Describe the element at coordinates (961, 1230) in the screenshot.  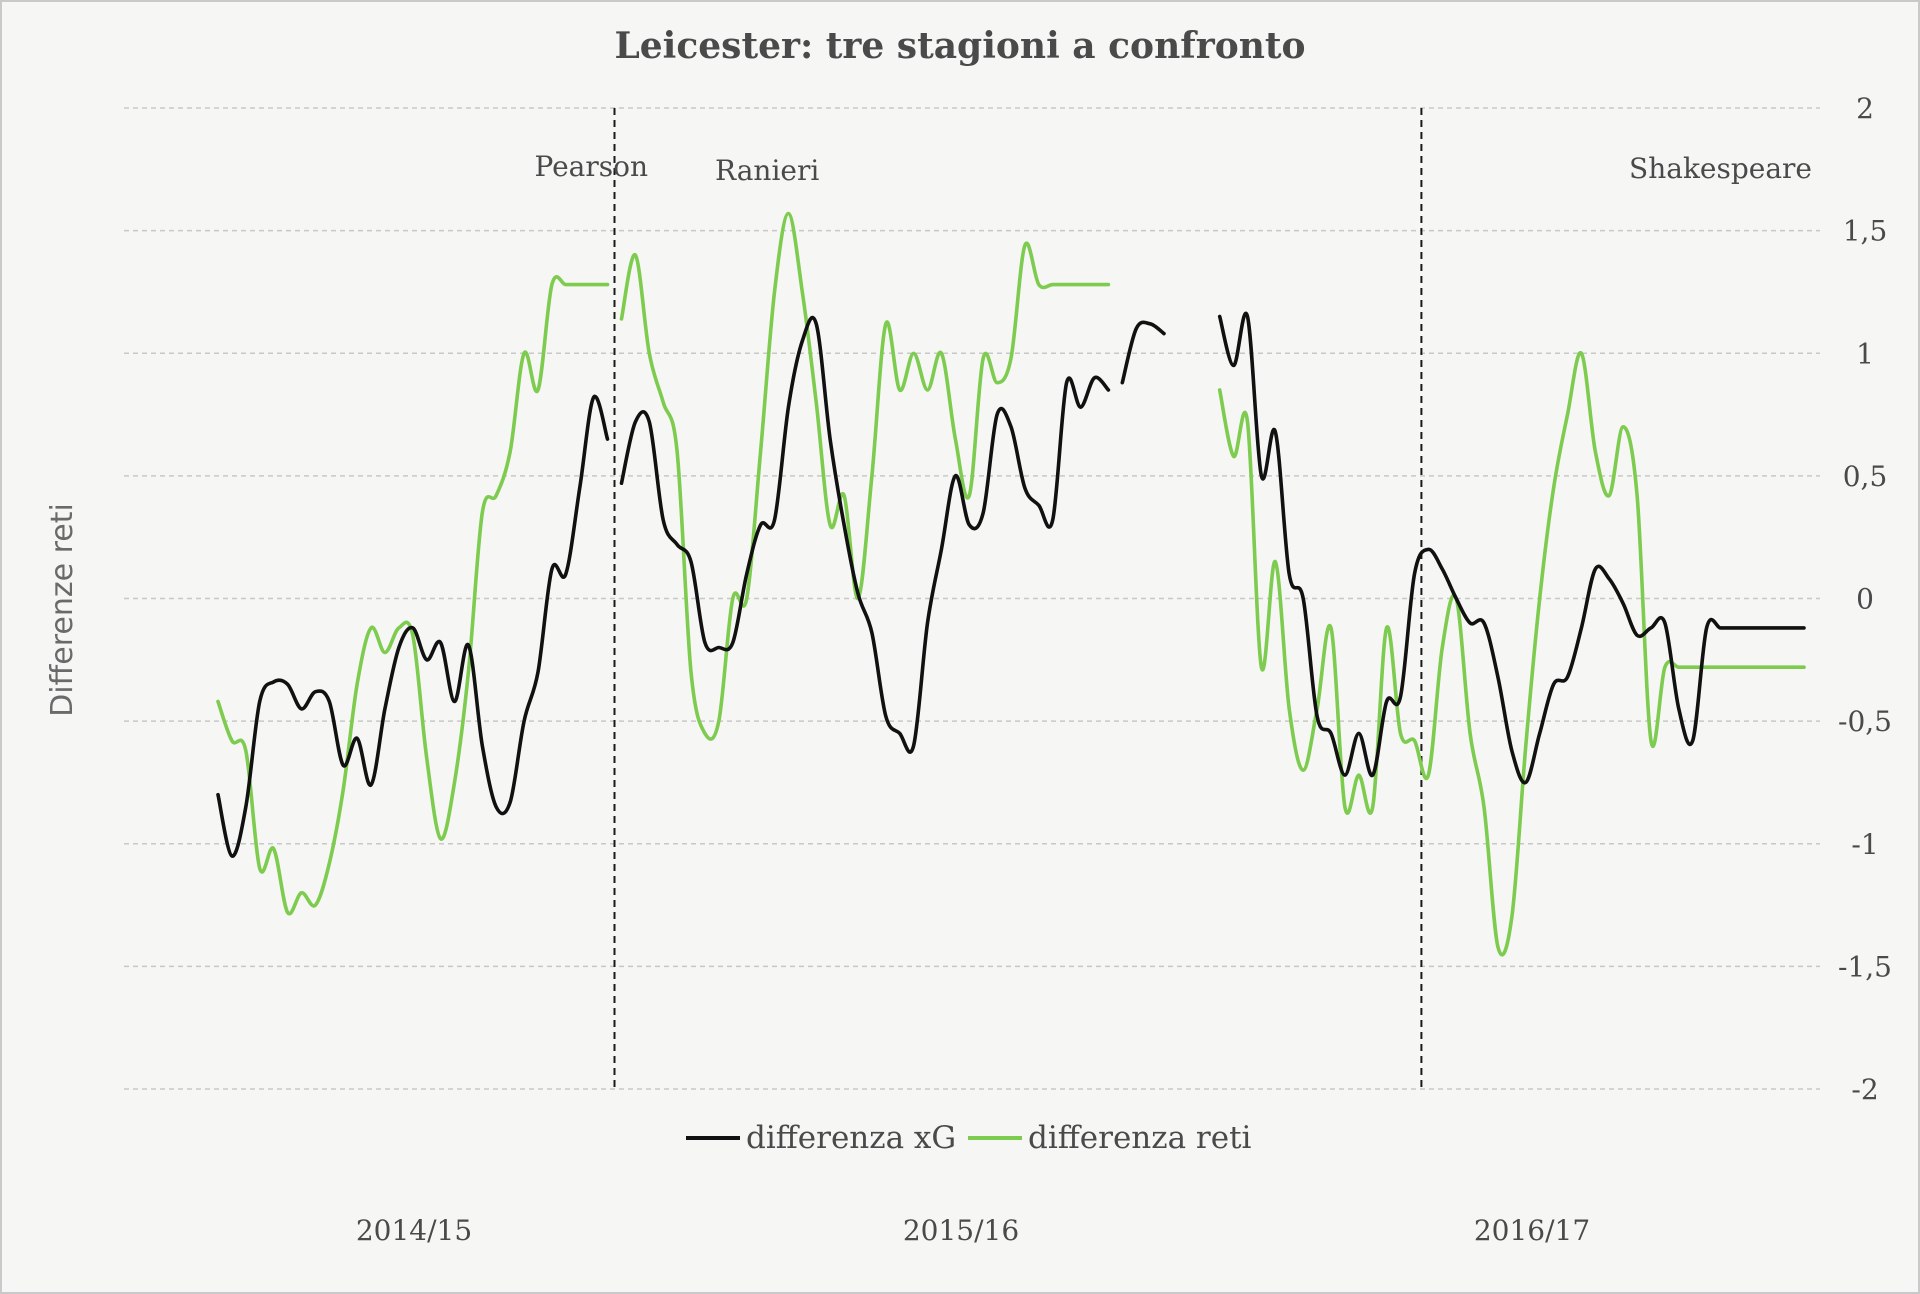
I see `season-label-2015-16: 2015/16` at that location.